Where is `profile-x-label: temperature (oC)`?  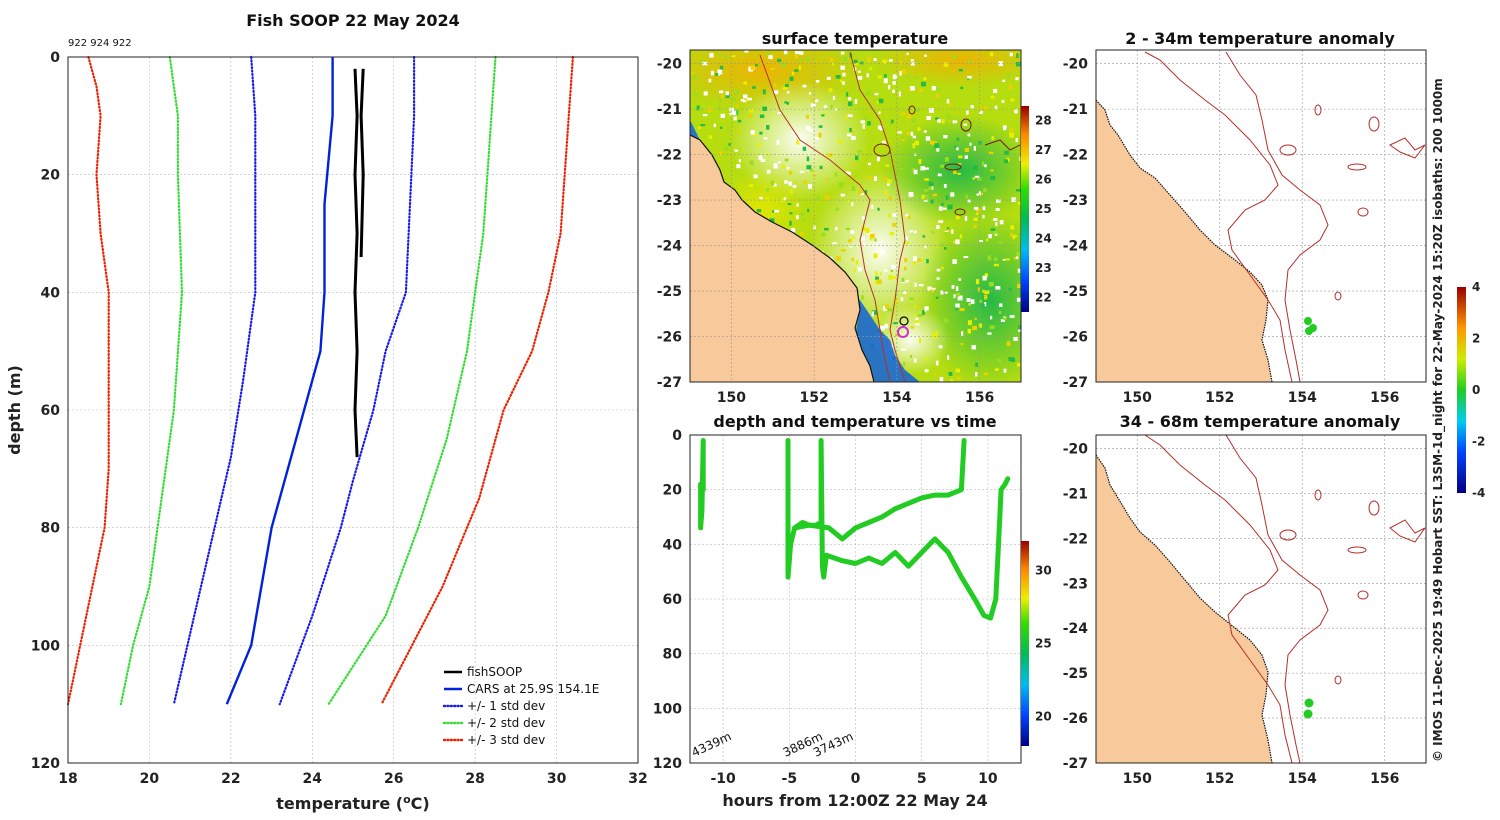
profile-x-label: temperature (oC) is located at coordinates (352, 803).